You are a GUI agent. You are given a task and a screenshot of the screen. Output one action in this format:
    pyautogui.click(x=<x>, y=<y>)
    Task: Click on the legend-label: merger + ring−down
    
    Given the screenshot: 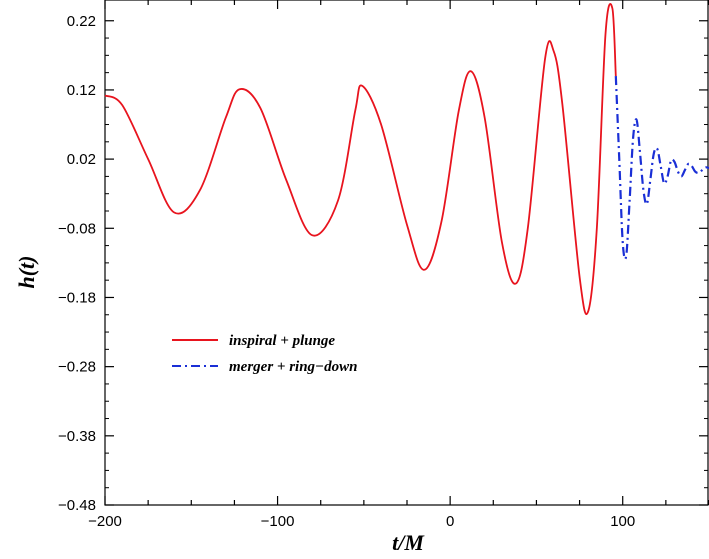 What is the action you would take?
    pyautogui.click(x=293, y=367)
    